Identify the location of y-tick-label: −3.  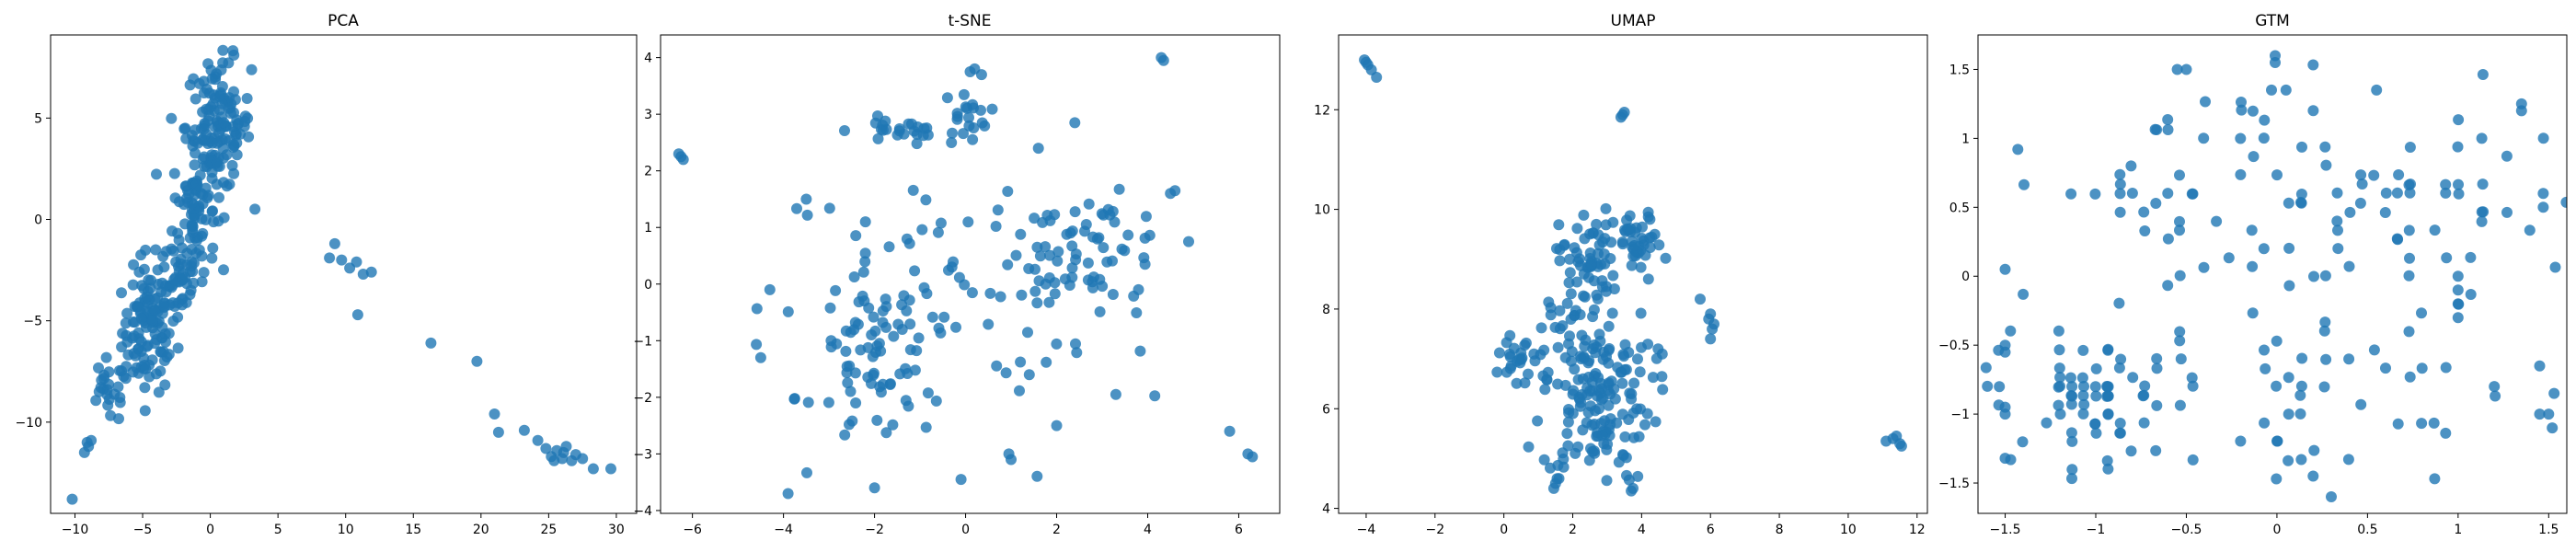
(642, 454).